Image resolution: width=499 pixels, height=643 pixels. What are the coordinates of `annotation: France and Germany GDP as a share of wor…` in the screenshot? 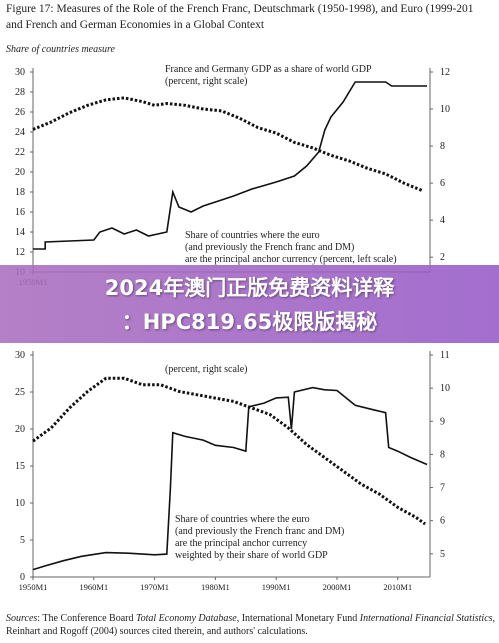 It's located at (268, 69).